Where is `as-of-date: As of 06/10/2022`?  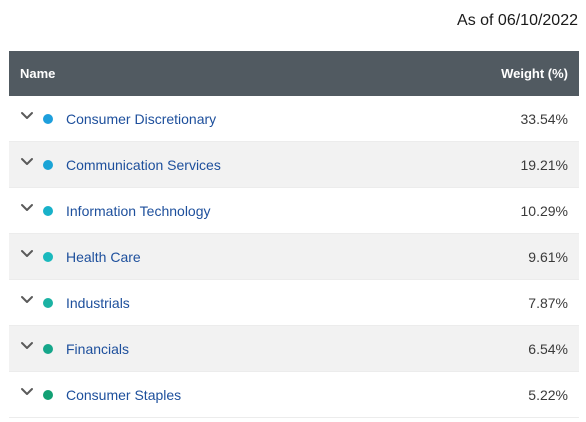
as-of-date: As of 06/10/2022 is located at coordinates (517, 20).